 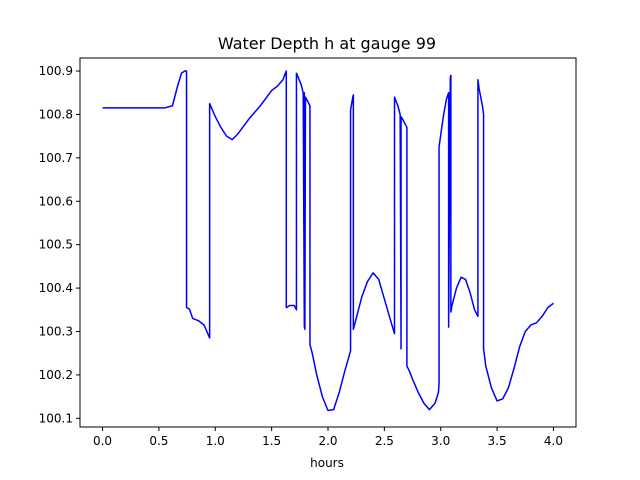 What do you see at coordinates (56, 418) in the screenshot?
I see `y-tick-label: 100.1` at bounding box center [56, 418].